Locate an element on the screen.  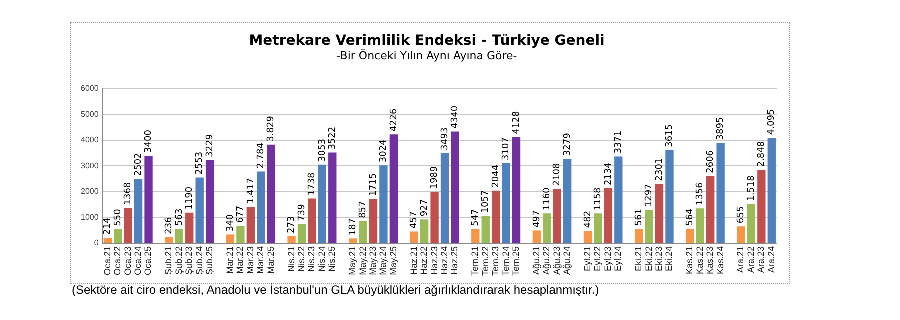
data-label: 739 is located at coordinates (302, 213).